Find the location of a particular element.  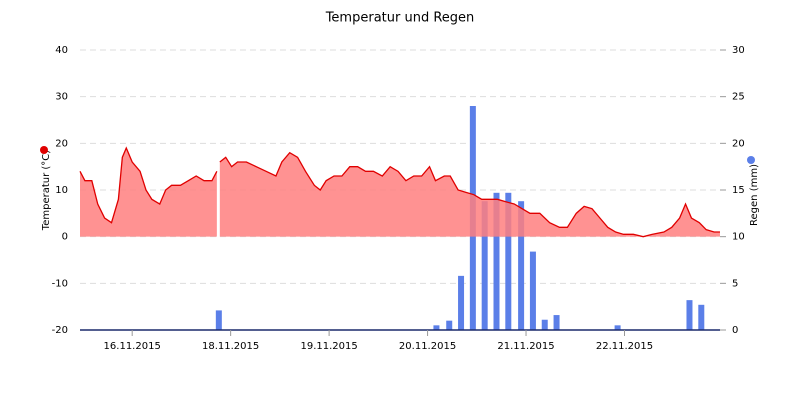

y-tick-label: 0 is located at coordinates (65, 237).